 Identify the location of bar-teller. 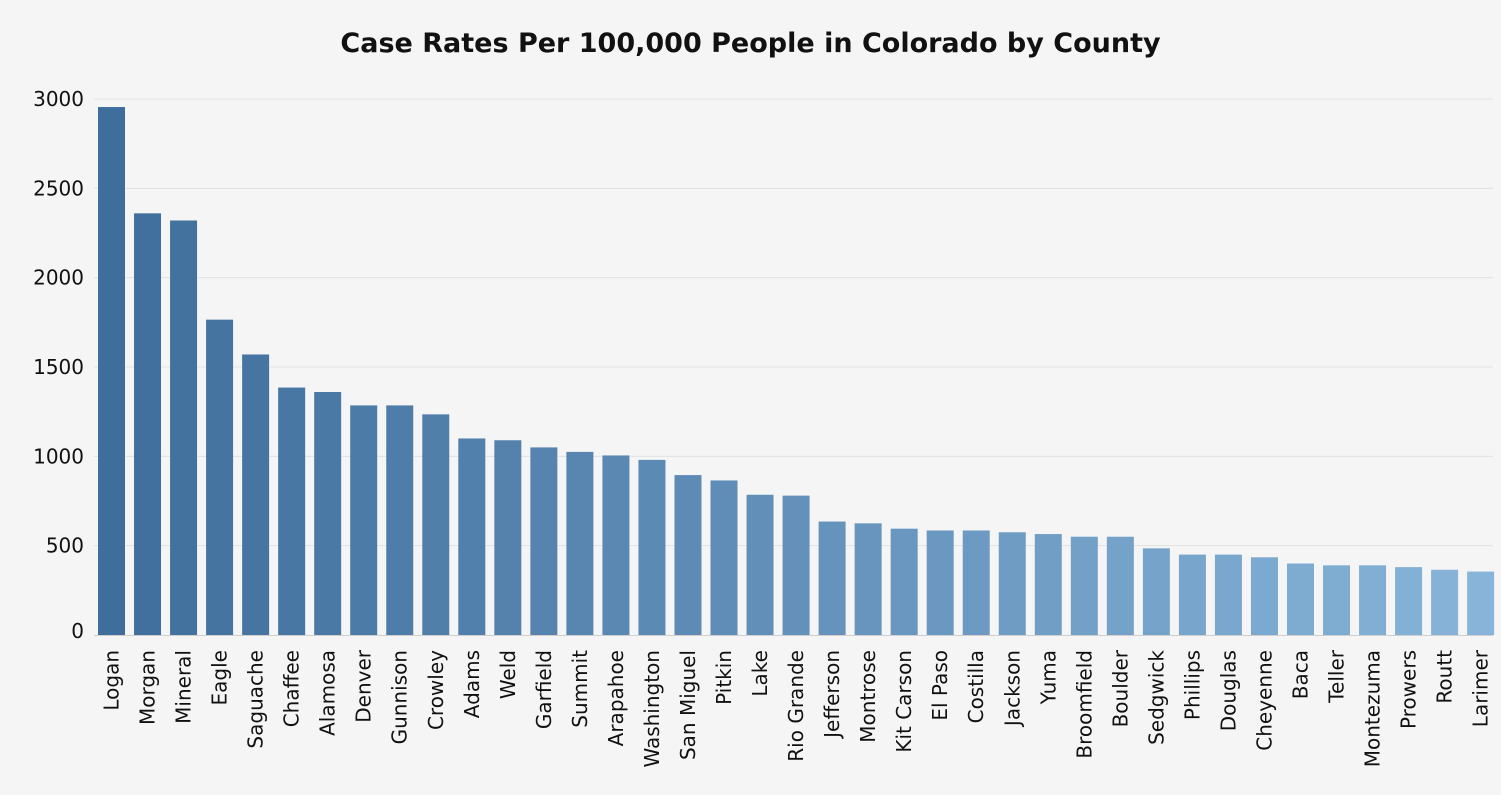
(1337, 600).